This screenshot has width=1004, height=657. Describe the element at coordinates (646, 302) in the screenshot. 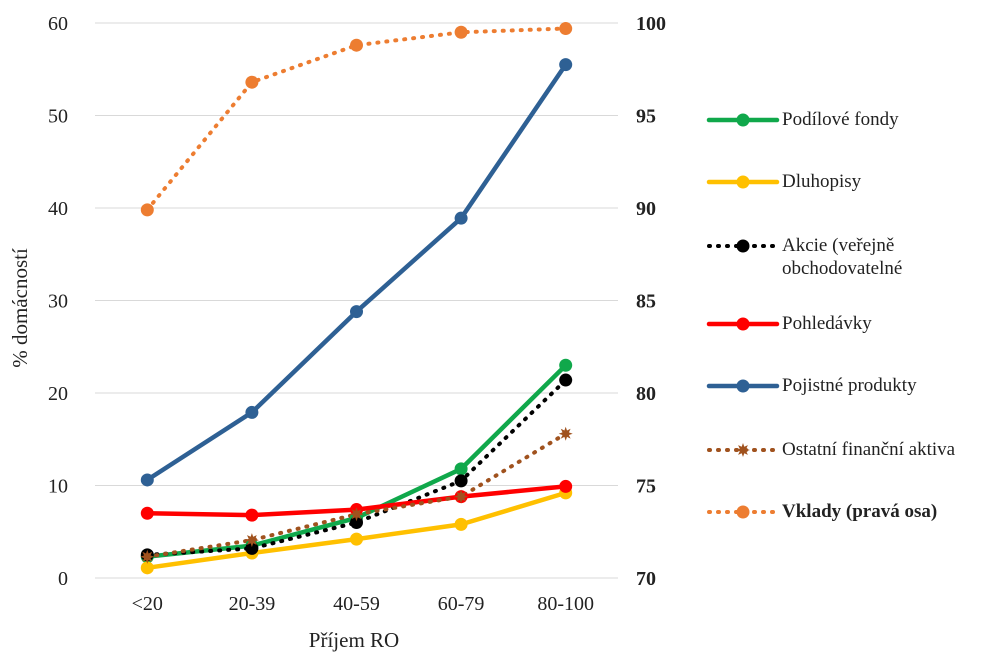

I see `y2-tick-label: 85` at that location.